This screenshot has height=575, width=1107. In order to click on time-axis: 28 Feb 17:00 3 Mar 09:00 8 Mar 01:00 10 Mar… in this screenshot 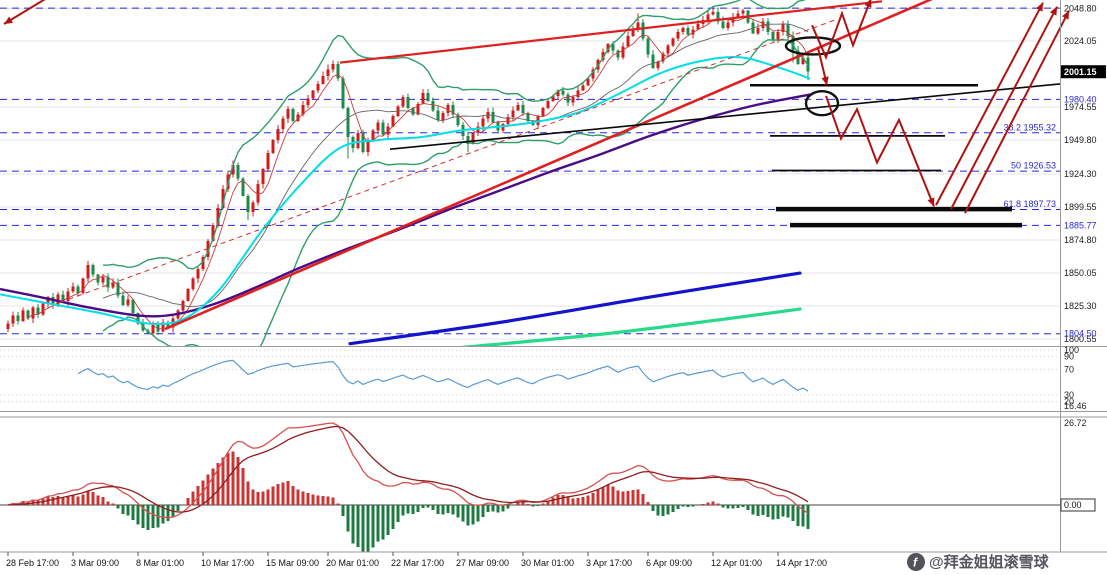, I will do `click(416, 560)`.